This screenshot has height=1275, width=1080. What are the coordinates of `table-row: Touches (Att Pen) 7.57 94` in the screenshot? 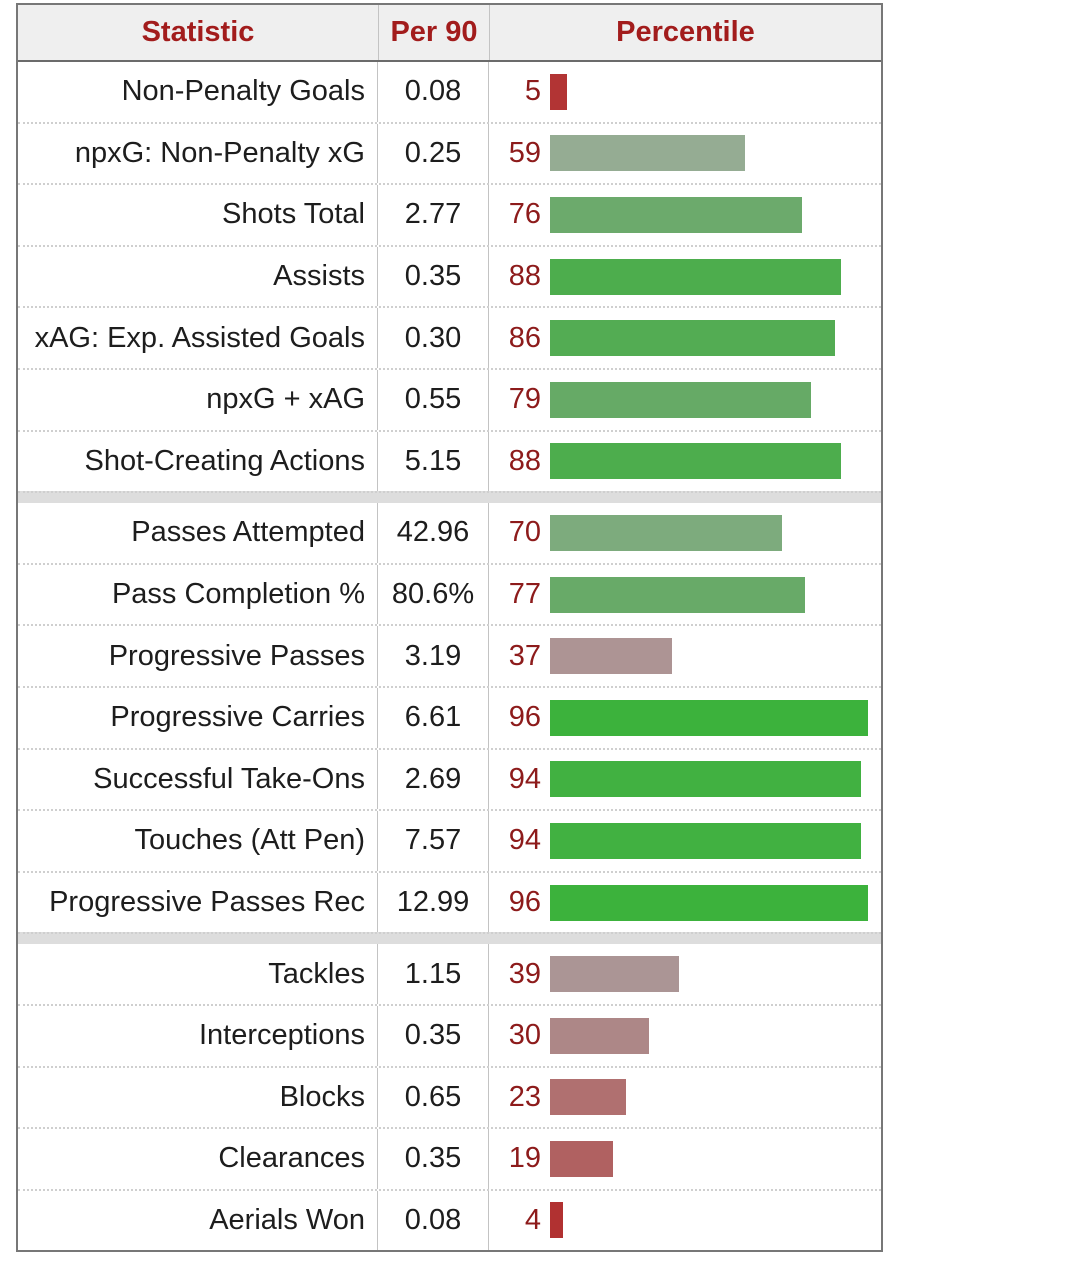 It's located at (449, 840).